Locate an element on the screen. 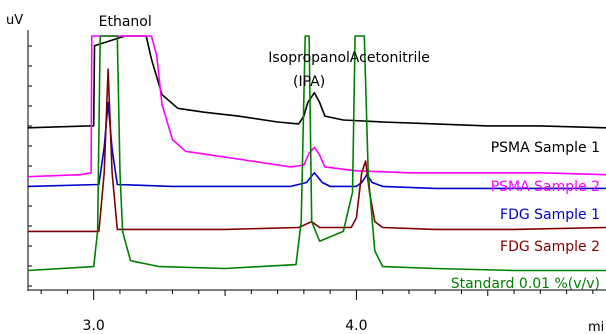 The width and height of the screenshot is (606, 334). y-axis-label: uV is located at coordinates (14, 20).